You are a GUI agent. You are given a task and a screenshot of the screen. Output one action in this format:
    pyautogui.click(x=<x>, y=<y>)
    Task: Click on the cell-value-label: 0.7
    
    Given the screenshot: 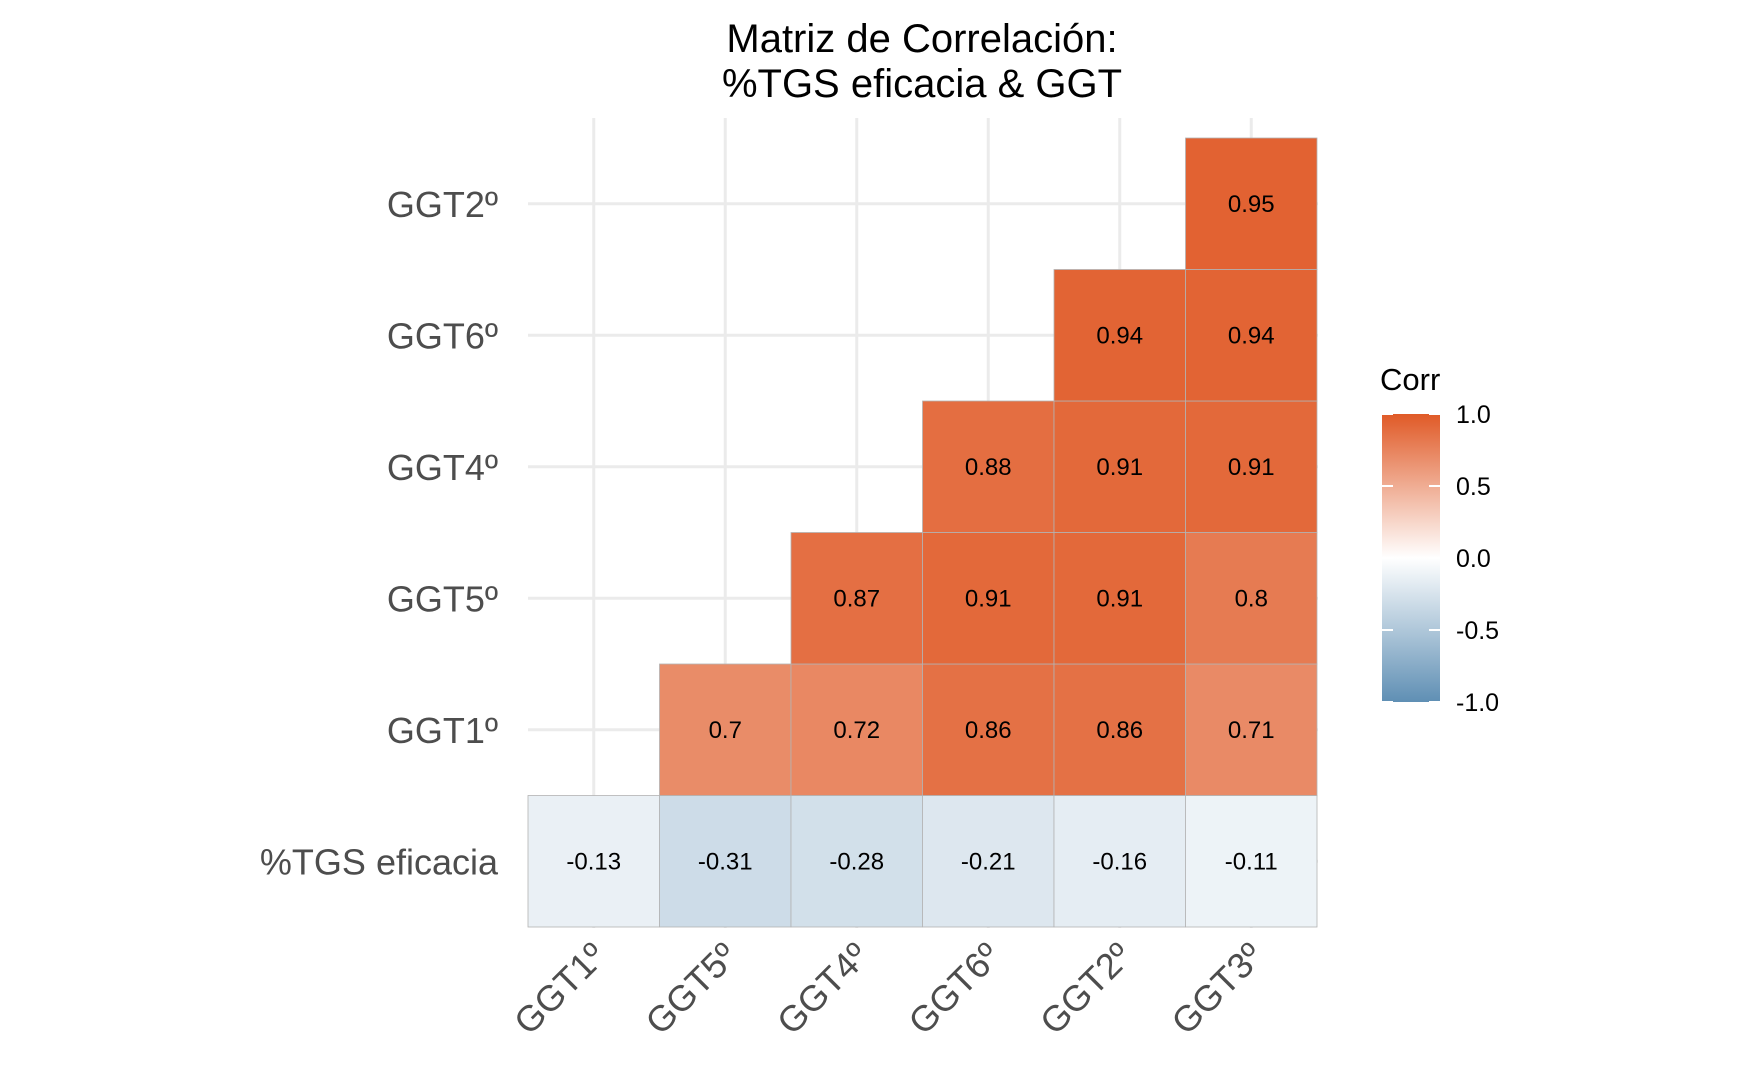 What is the action you would take?
    pyautogui.click(x=725, y=730)
    